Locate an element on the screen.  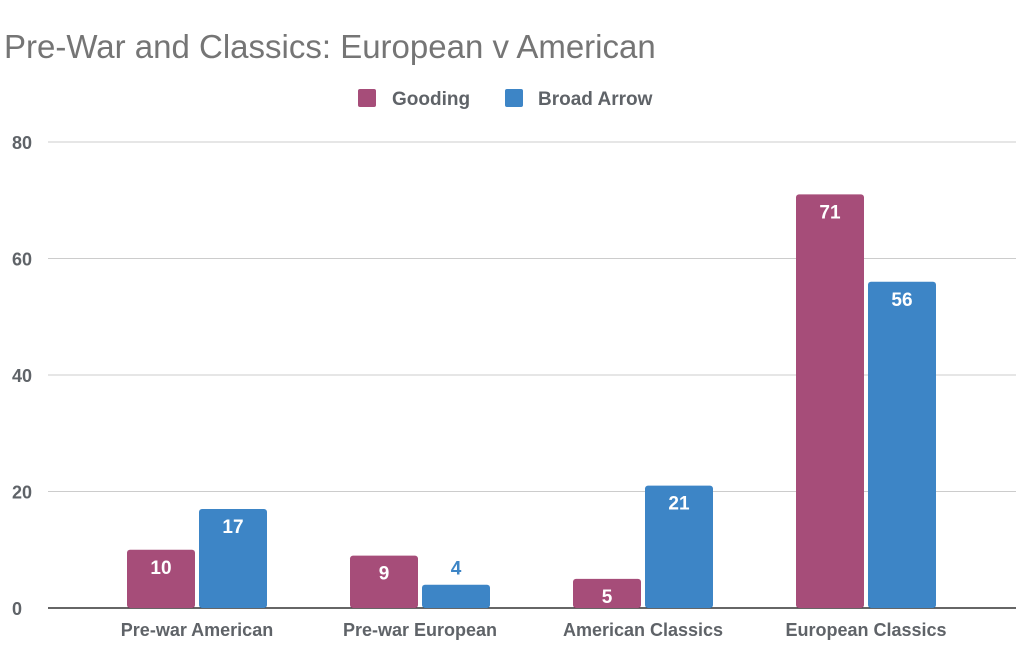
y-tick-label-40: 40 is located at coordinates (22, 376).